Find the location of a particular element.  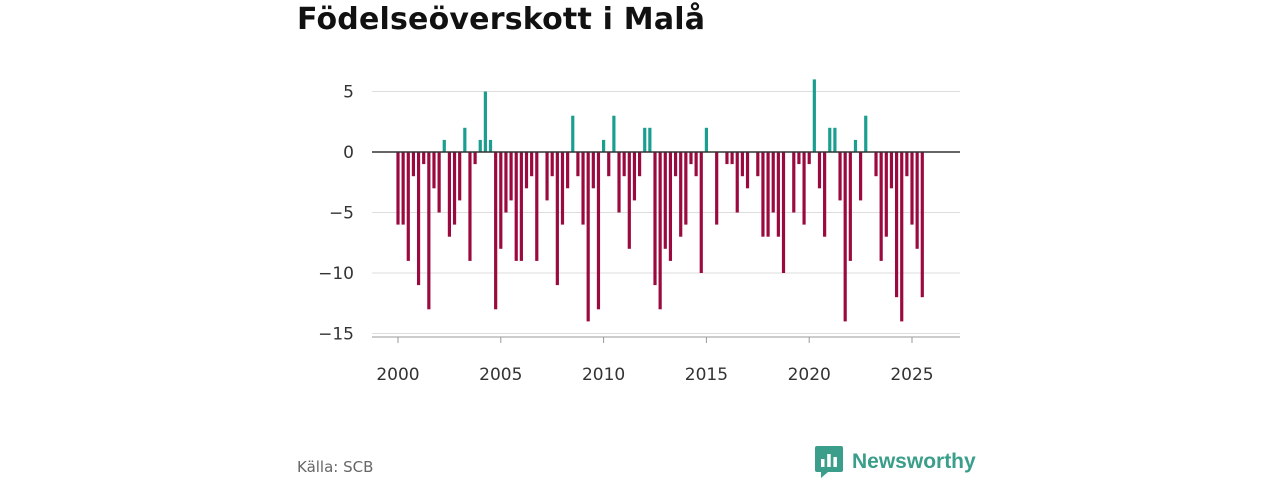

y-tick-label: −5 is located at coordinates (341, 214).